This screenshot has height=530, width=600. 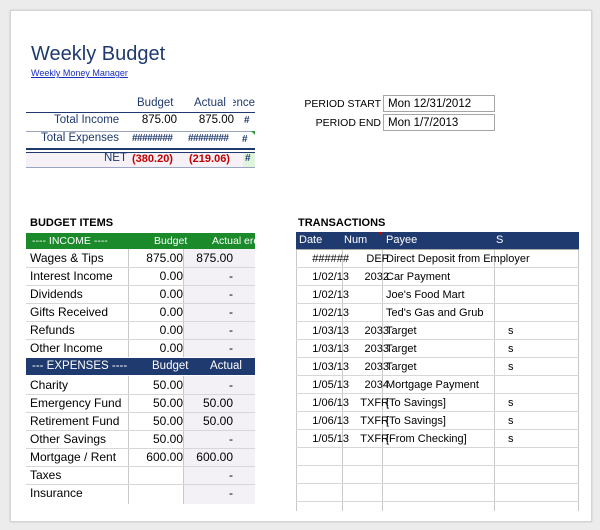 I want to click on transaction-row: ###### DEP Direct Deposit from Employer, so click(x=437, y=259).